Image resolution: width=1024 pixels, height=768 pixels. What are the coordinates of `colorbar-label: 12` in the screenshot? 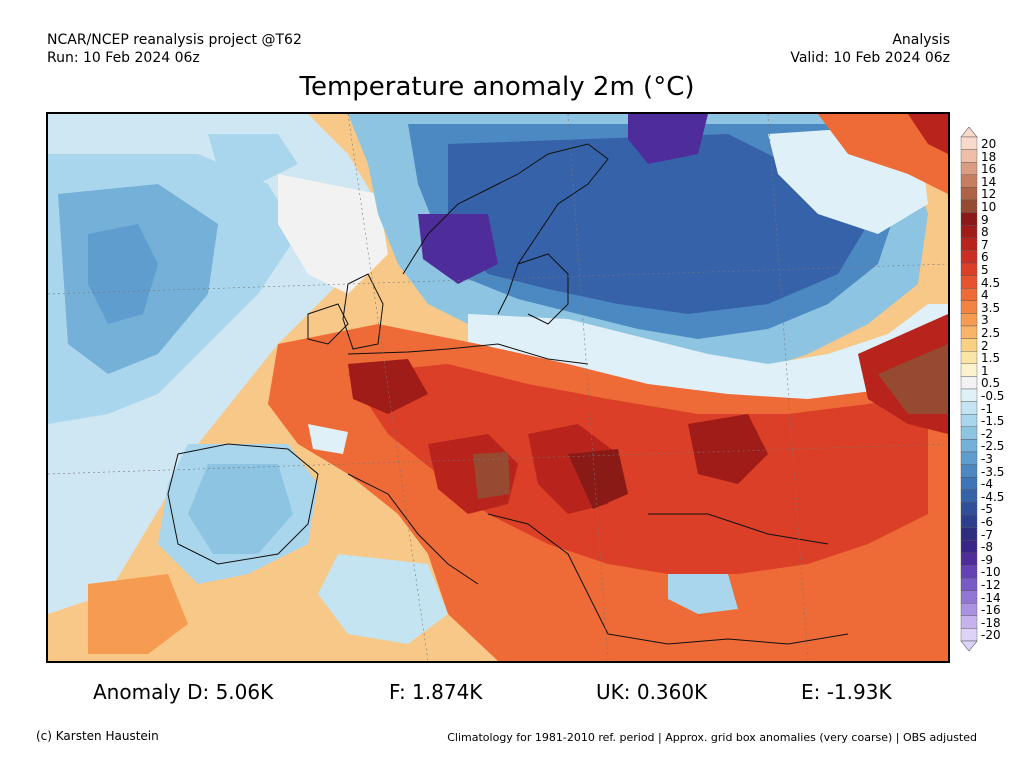 It's located at (989, 194).